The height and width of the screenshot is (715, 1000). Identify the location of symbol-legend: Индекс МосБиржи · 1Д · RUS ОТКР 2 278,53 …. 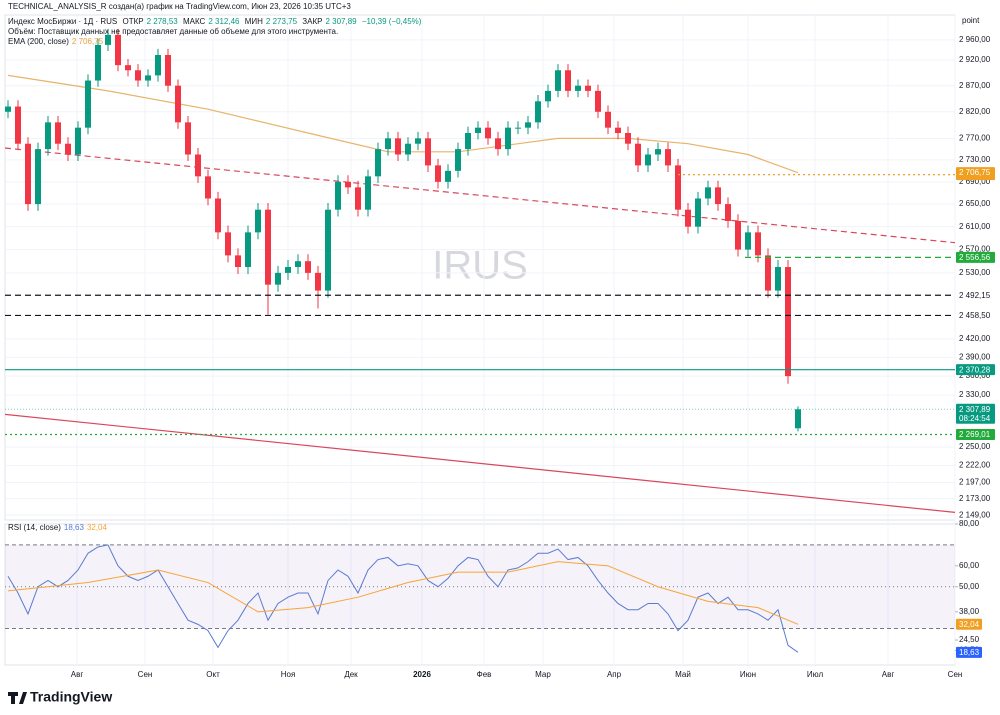
(216, 21).